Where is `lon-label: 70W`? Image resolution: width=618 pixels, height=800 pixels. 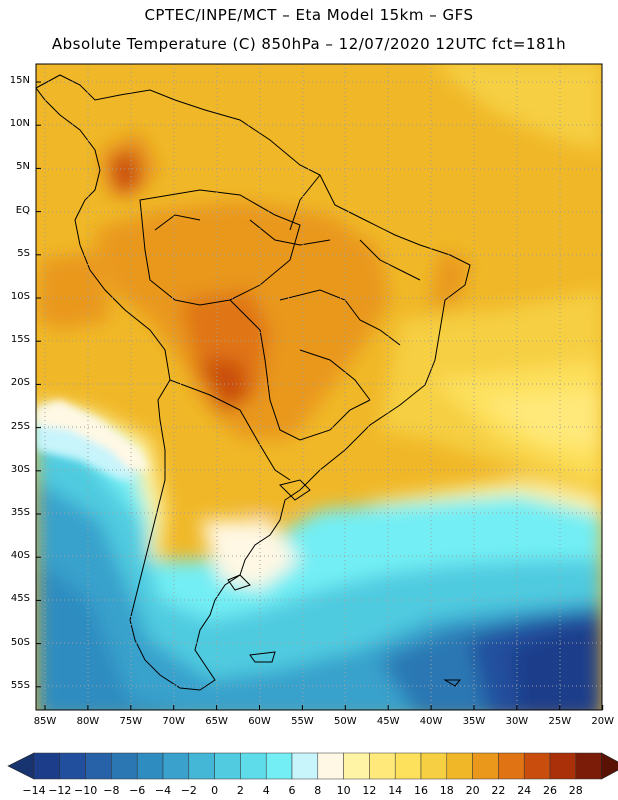
lon-label: 70W is located at coordinates (173, 721).